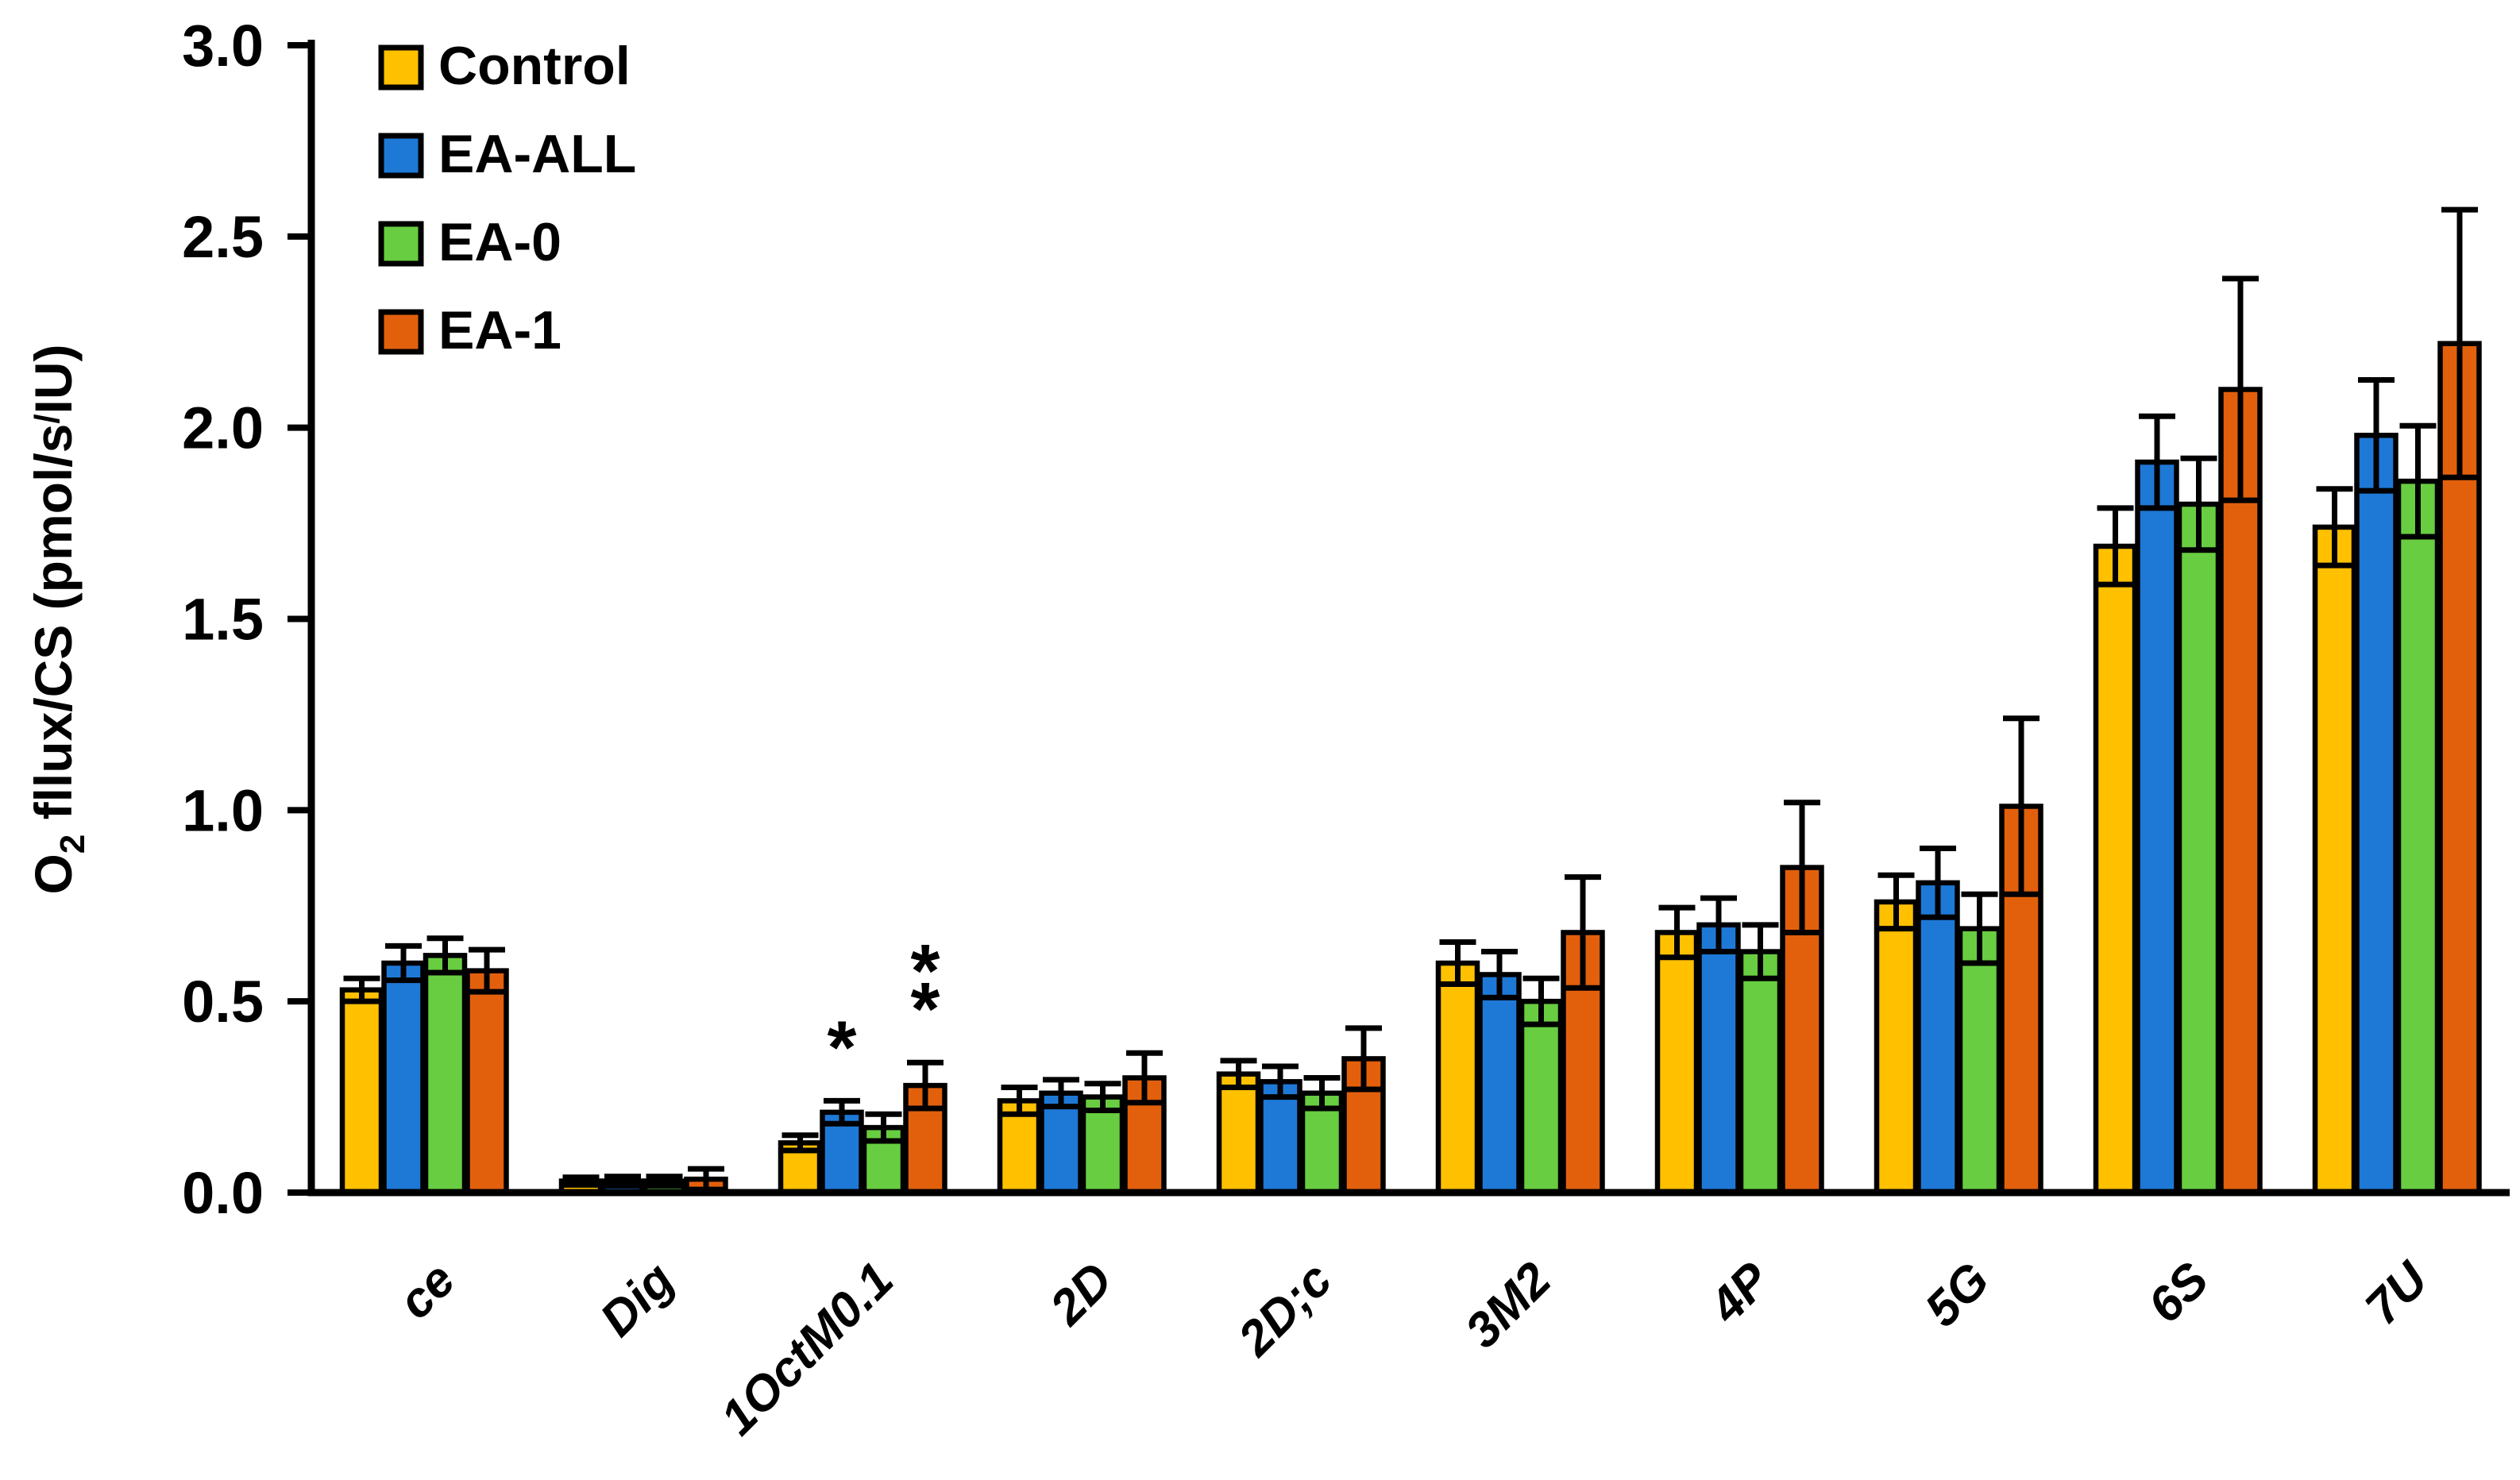 This screenshot has width=2520, height=1480. What do you see at coordinates (1082, 1123) in the screenshot?
I see `bar-group-2d` at bounding box center [1082, 1123].